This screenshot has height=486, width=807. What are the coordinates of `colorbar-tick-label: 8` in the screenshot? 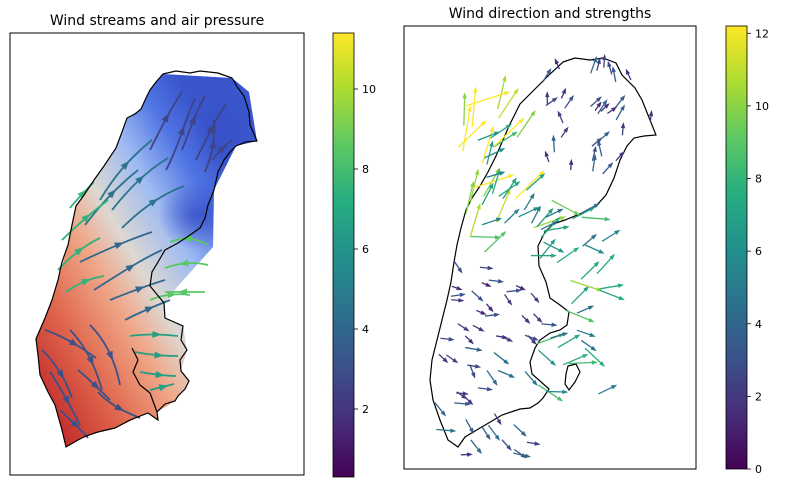 It's located at (758, 179).